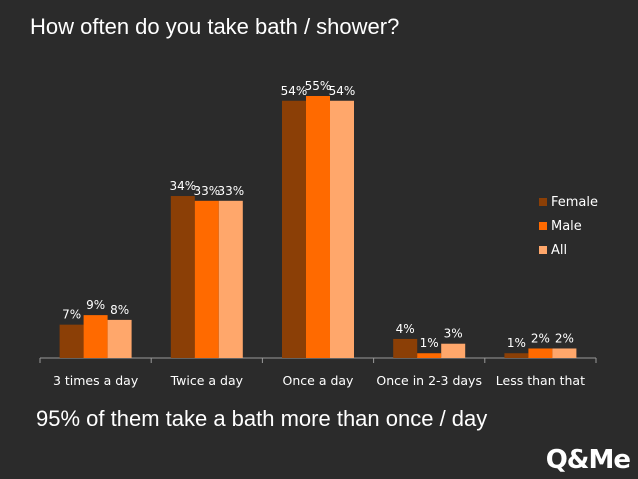  What do you see at coordinates (588, 460) in the screenshot?
I see `brand-logo: Q&Me` at bounding box center [588, 460].